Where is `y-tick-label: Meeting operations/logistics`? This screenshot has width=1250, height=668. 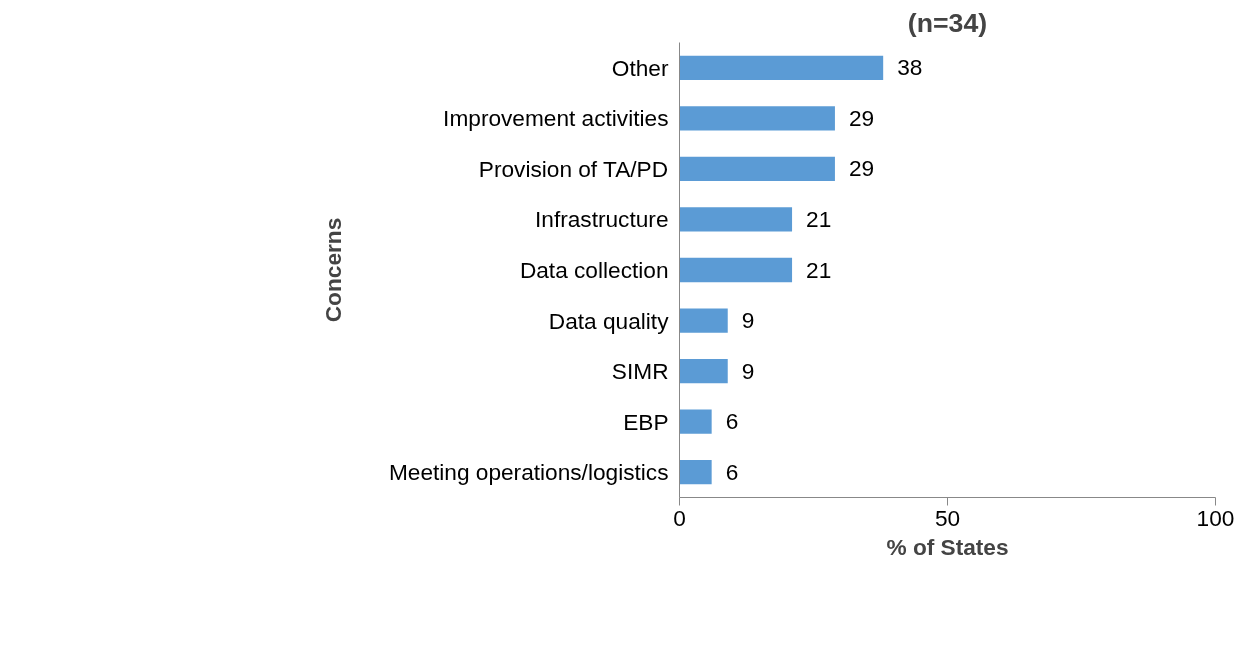
y-tick-label: Meeting operations/logistics is located at coordinates (528, 472).